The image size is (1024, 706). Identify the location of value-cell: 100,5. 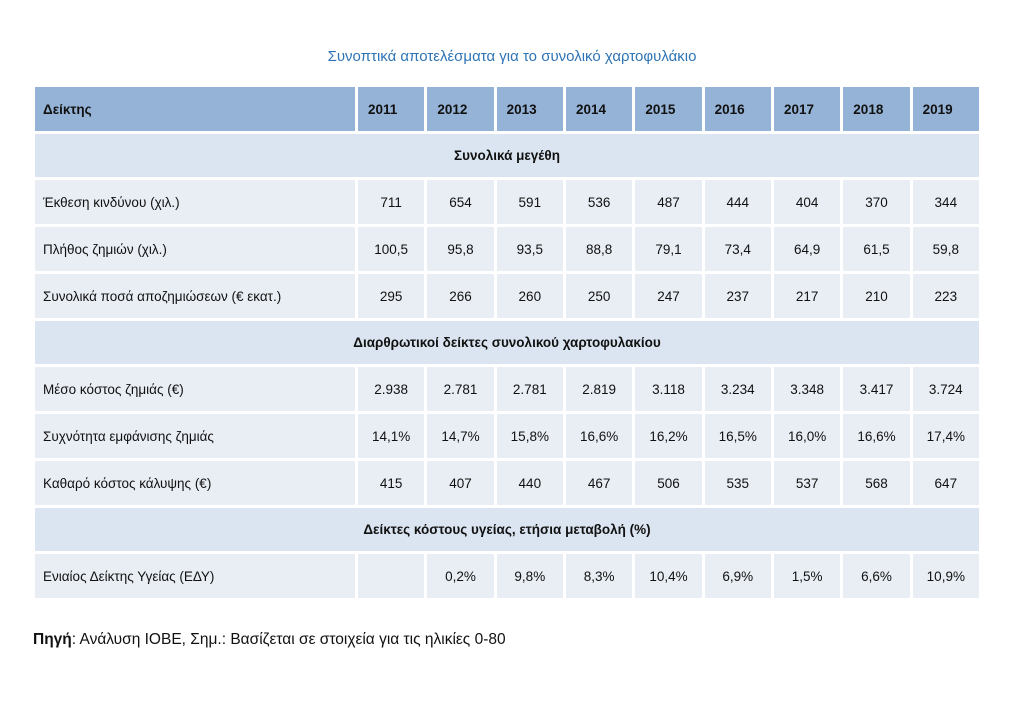
(391, 249).